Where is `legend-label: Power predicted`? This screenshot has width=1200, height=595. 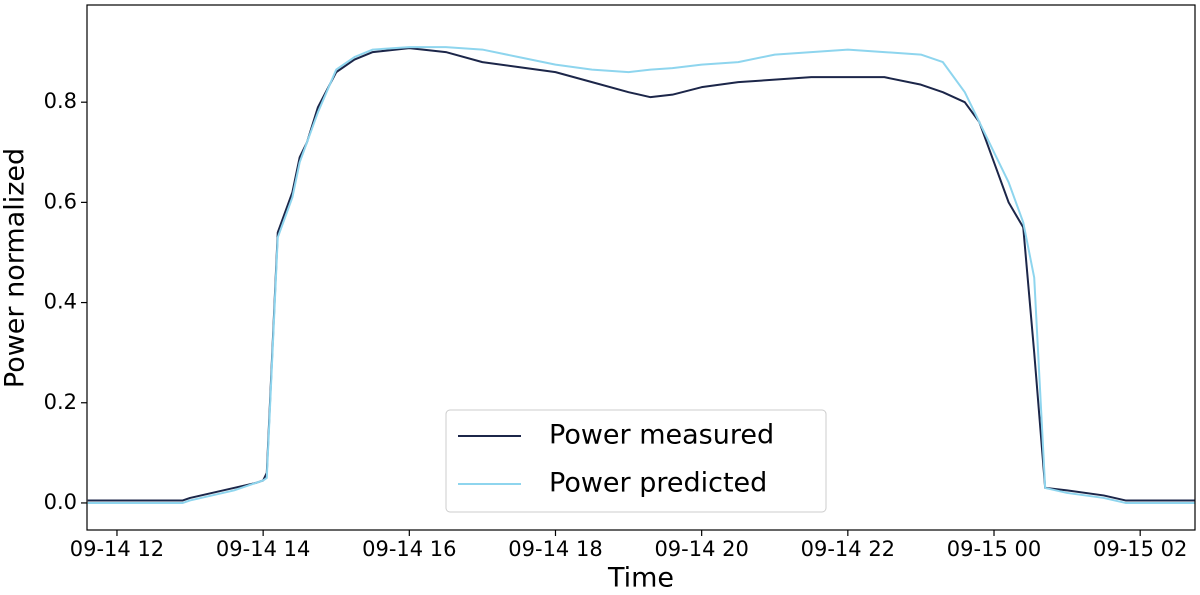 legend-label: Power predicted is located at coordinates (658, 483).